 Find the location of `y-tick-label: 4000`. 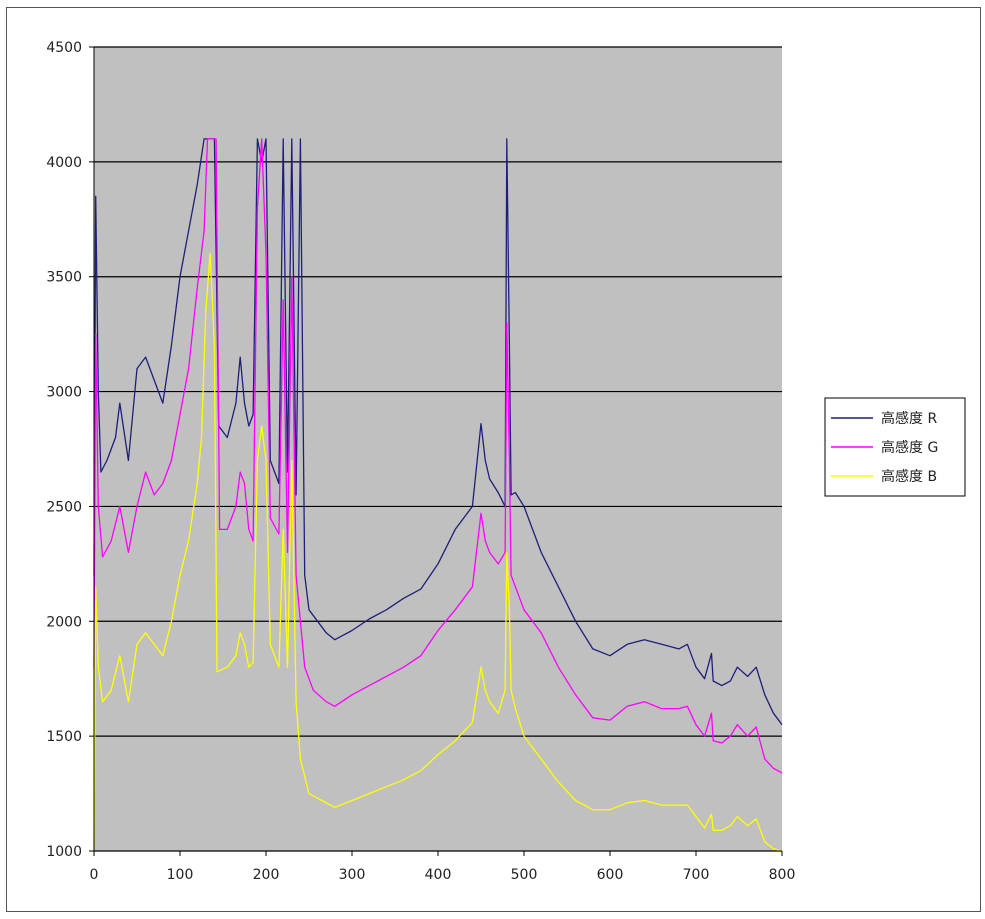

y-tick-label: 4000 is located at coordinates (64, 163).